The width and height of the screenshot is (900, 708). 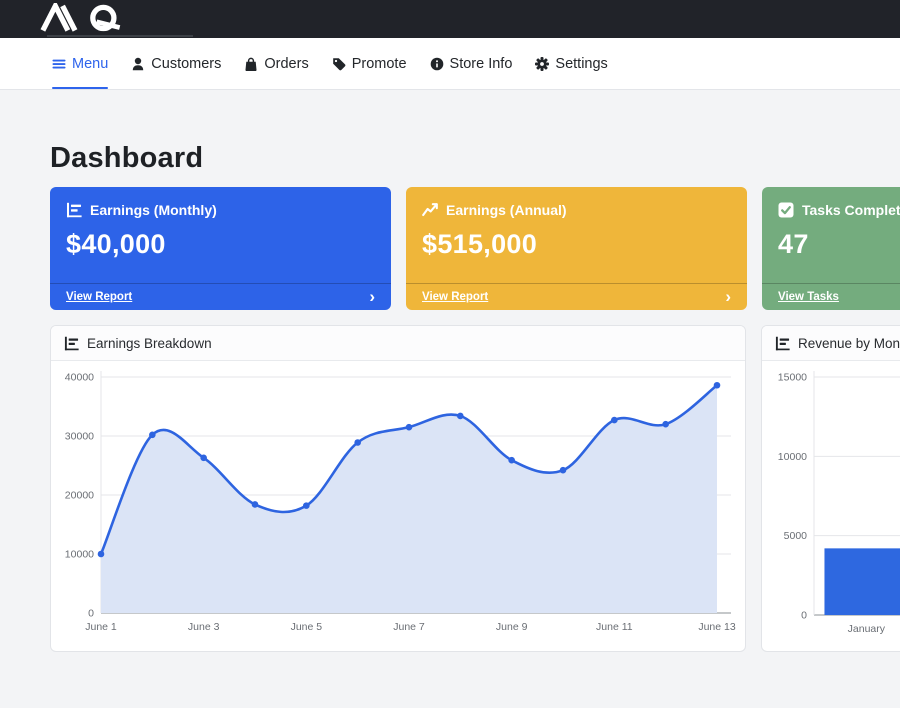 I want to click on shopping-bag-icon, so click(x=251, y=64).